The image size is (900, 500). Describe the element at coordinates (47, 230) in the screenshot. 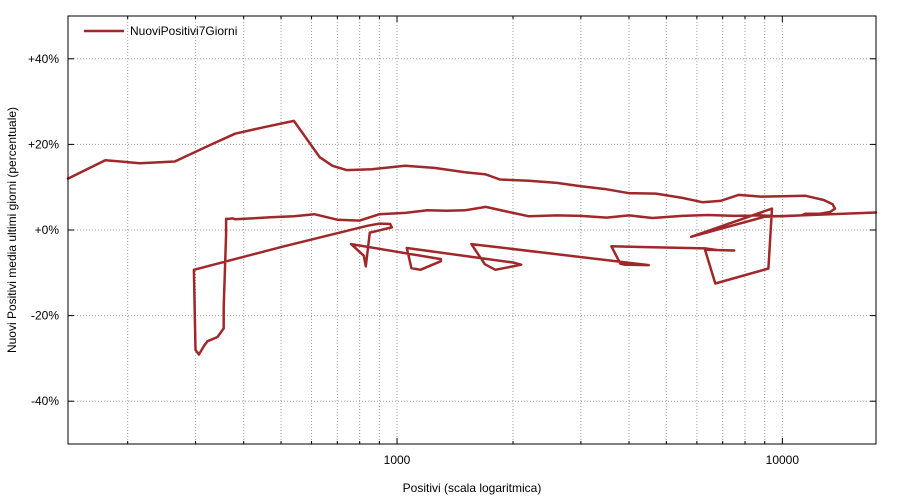

I see `y-tick-label: +0%` at that location.